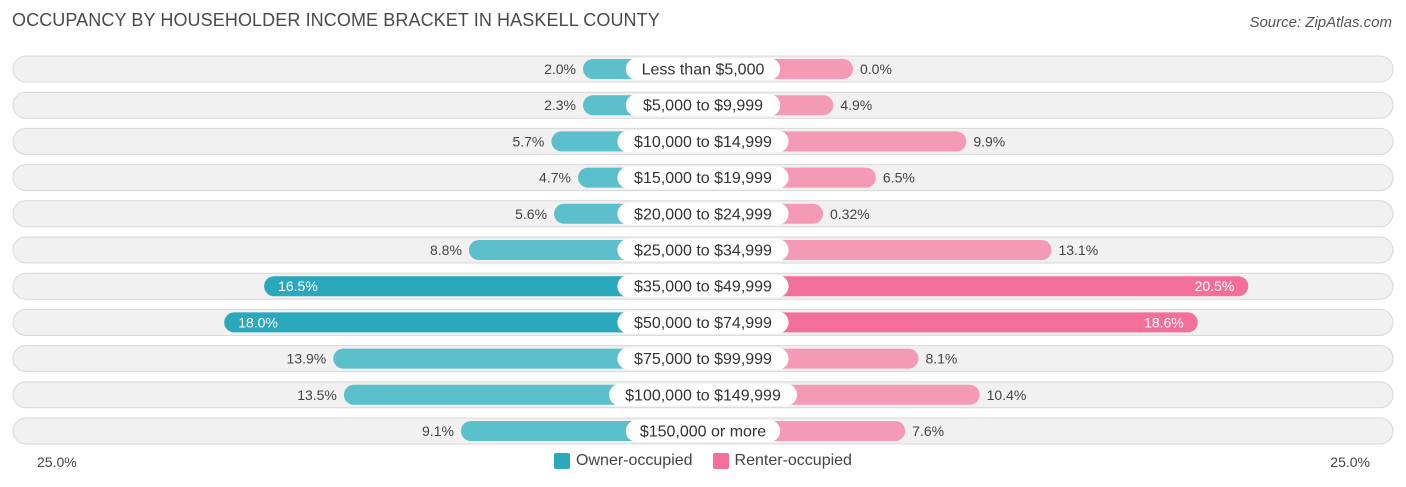 Image resolution: width=1406 pixels, height=487 pixels. I want to click on row-100-000-to-149-999: 13.5% 10.4% $100,000 to $149,999, so click(703, 395).